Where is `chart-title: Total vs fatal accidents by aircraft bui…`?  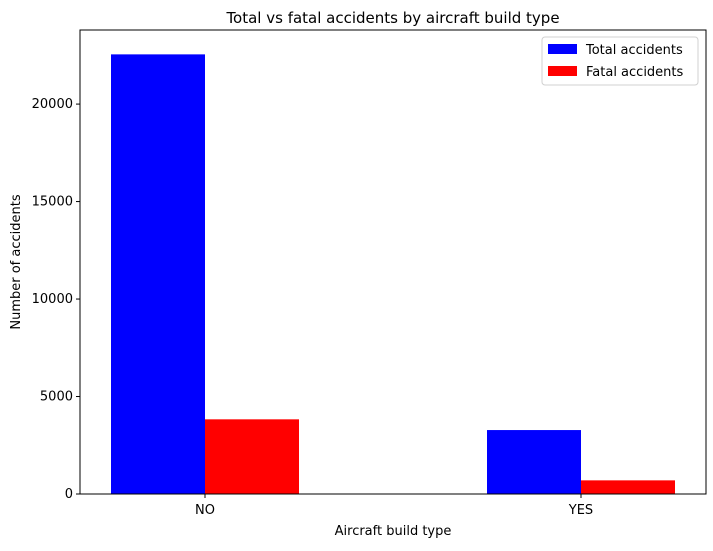
chart-title: Total vs fatal accidents by aircraft bui… is located at coordinates (392, 18).